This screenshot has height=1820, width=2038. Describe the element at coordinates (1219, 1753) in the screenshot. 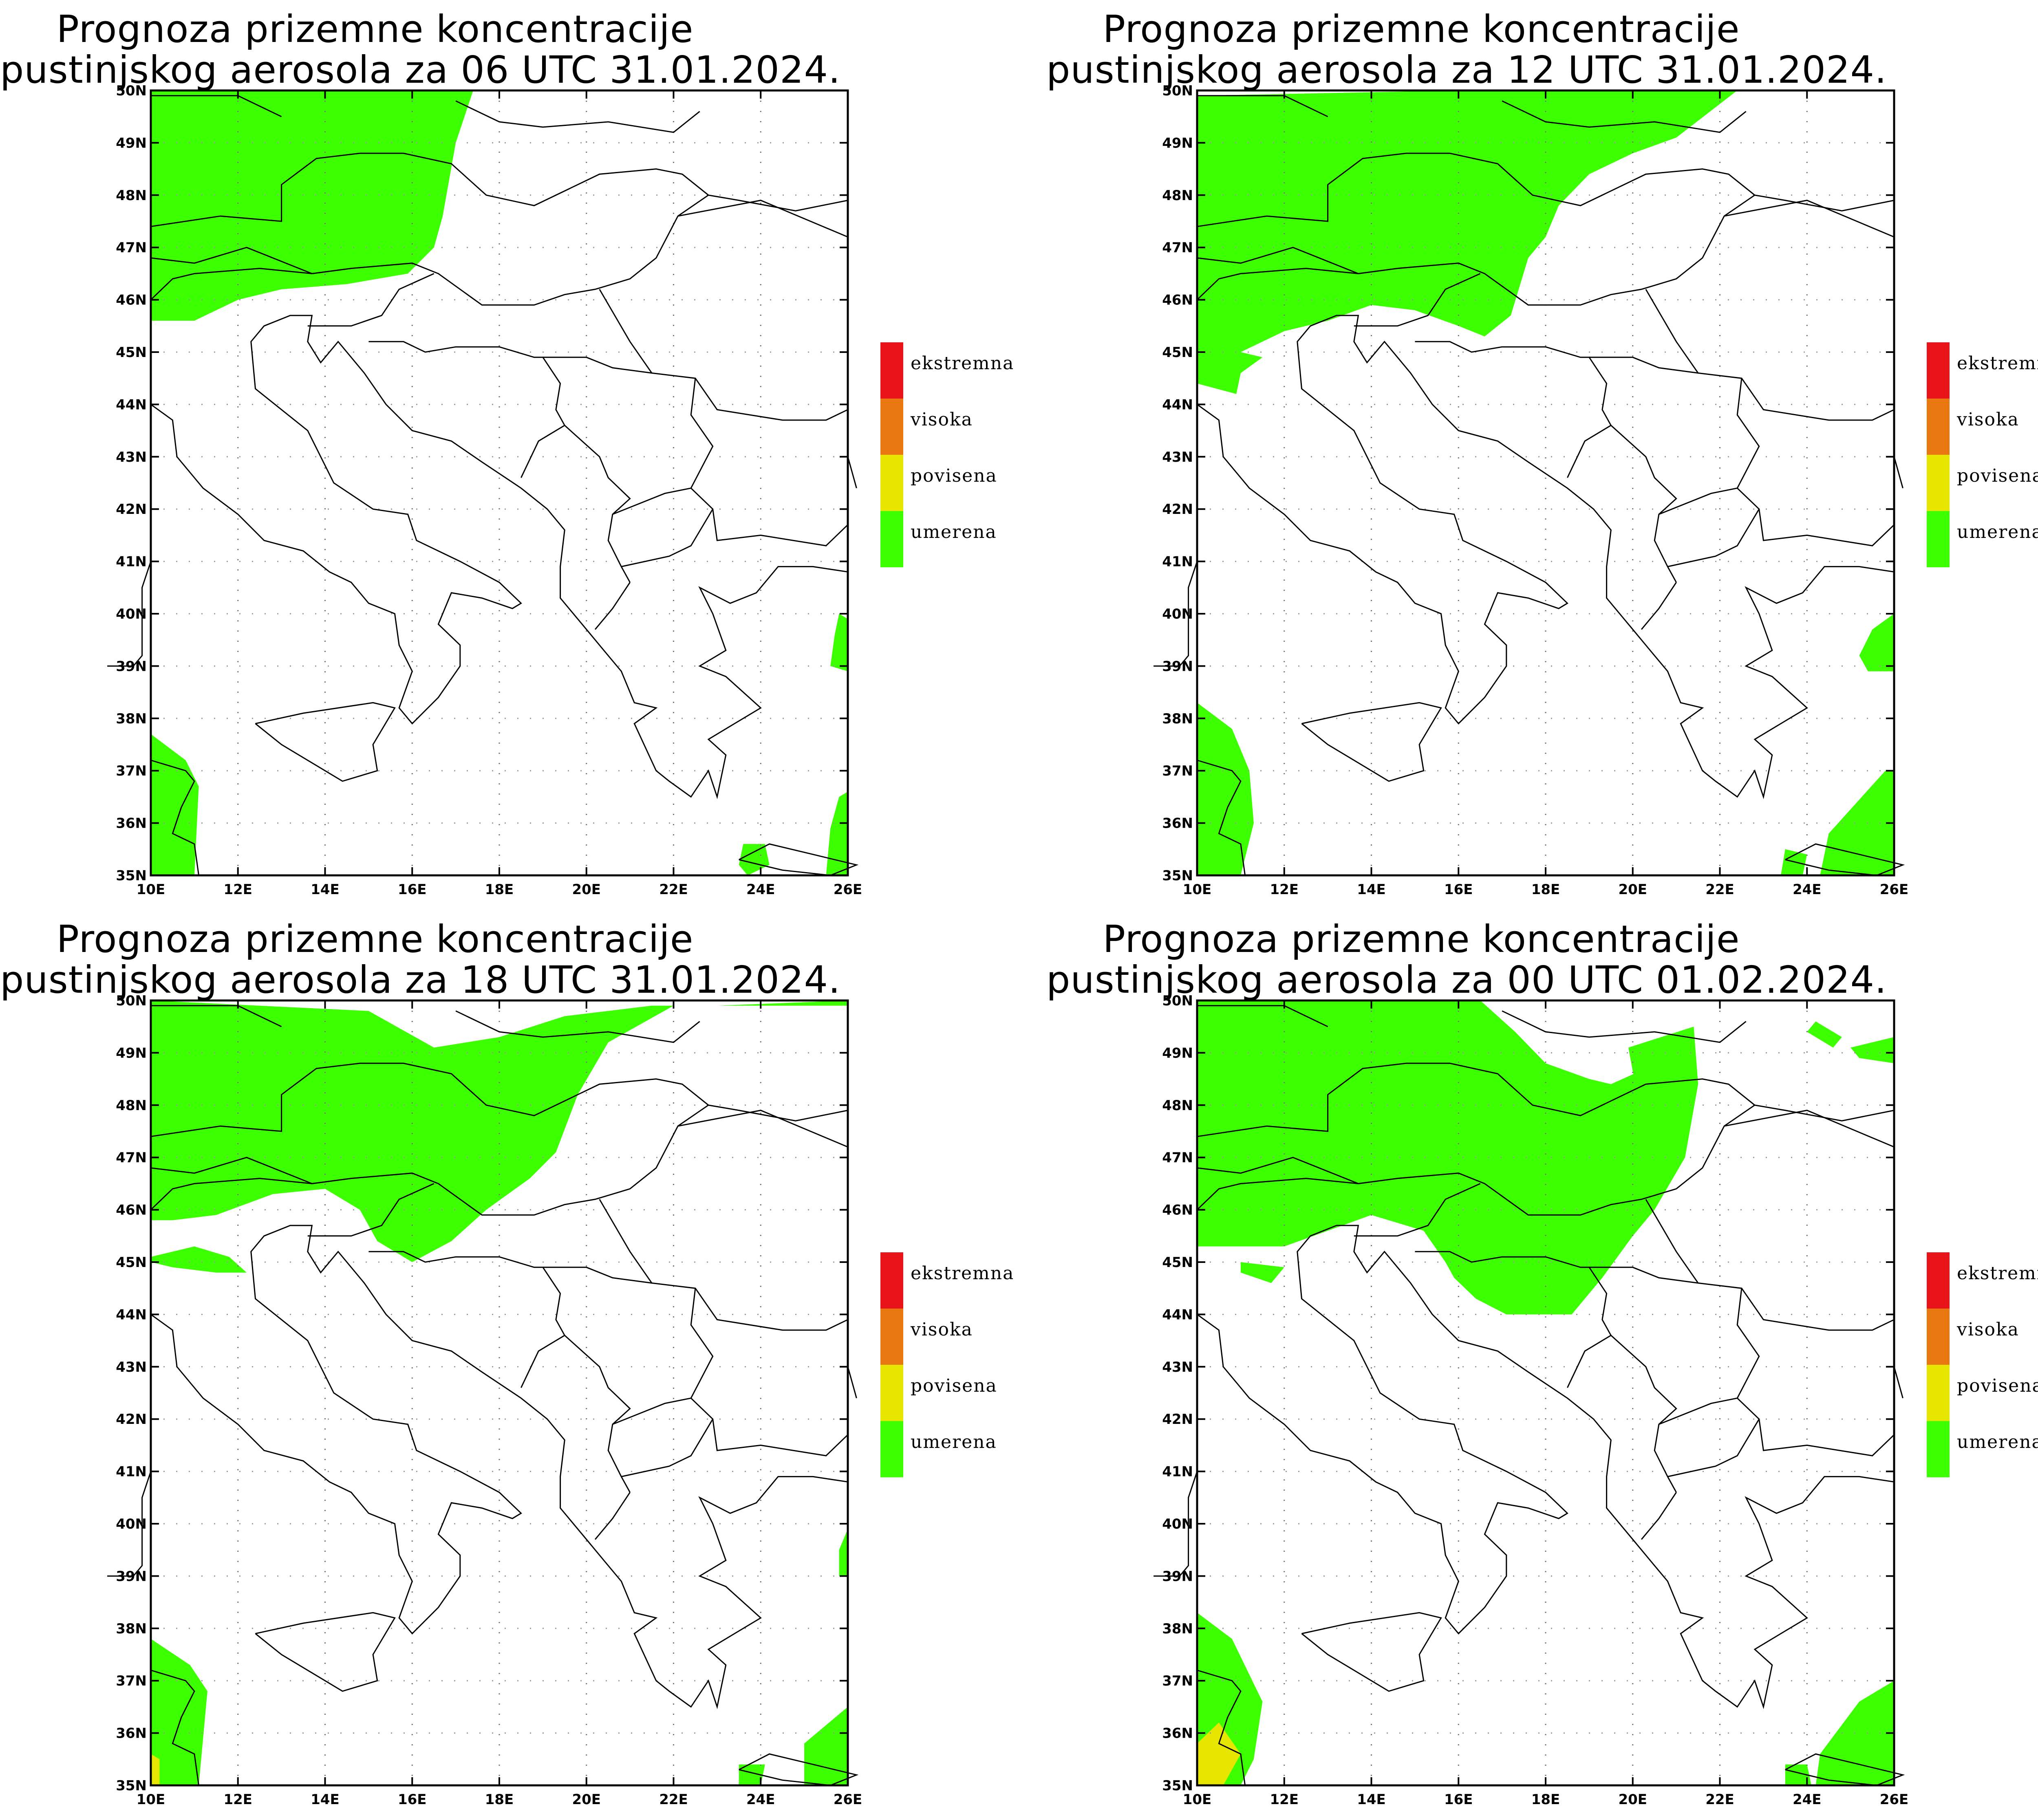

I see `dust-elevated-area` at that location.